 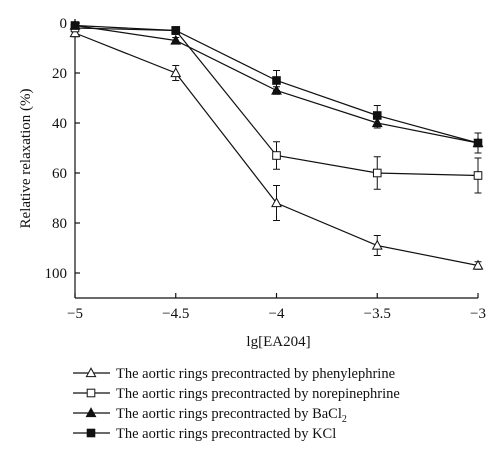 I want to click on y-ticks: 0 20 40 60 80 100, so click(x=62, y=149).